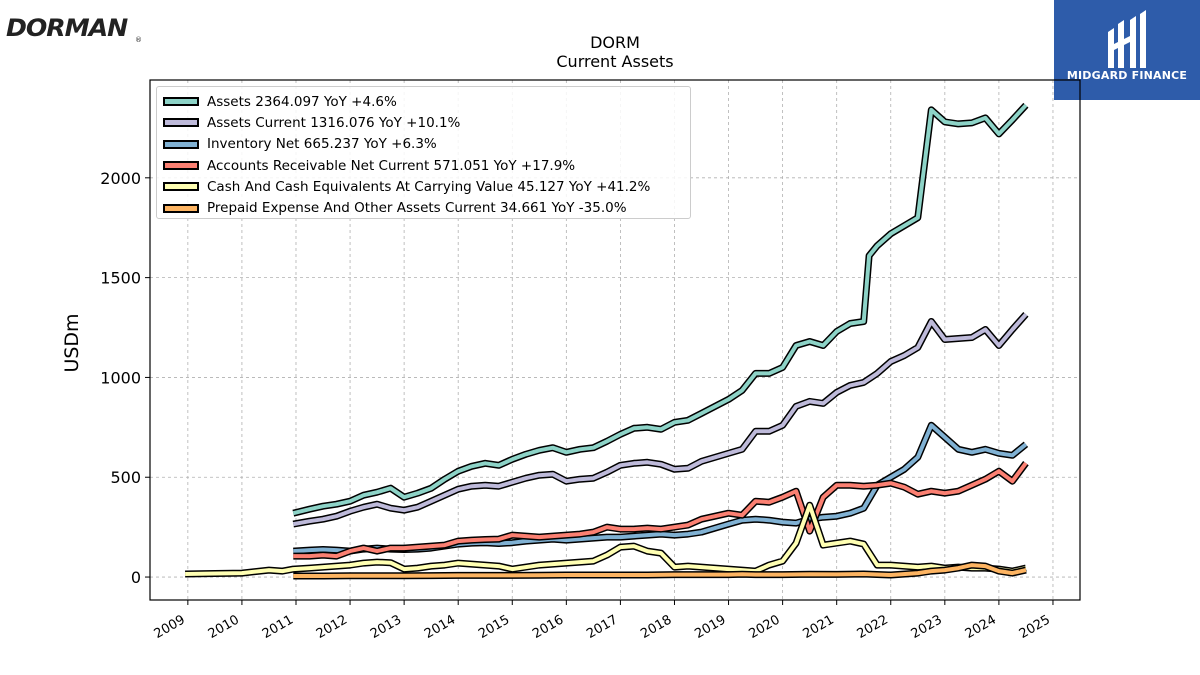  Describe the element at coordinates (67, 28) in the screenshot. I see `dorman-logo-text: DORMAN` at that location.